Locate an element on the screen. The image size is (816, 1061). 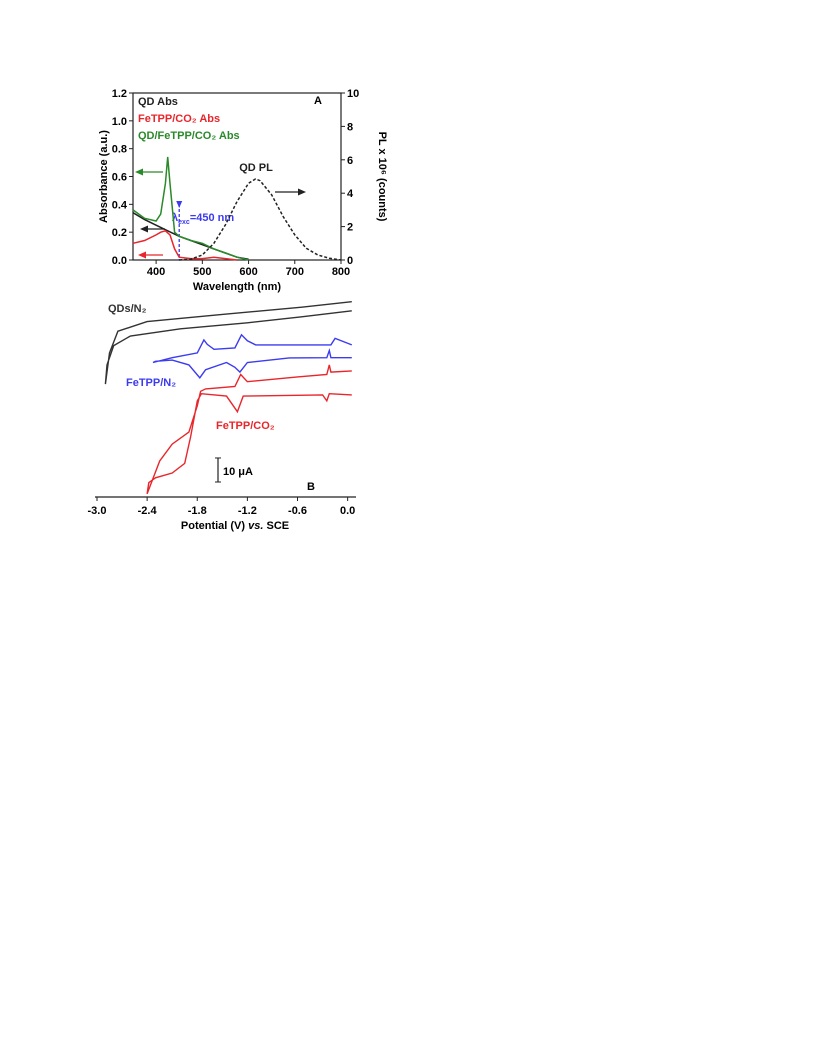
curve-label: FeTPP/N₂ is located at coordinates (151, 383).